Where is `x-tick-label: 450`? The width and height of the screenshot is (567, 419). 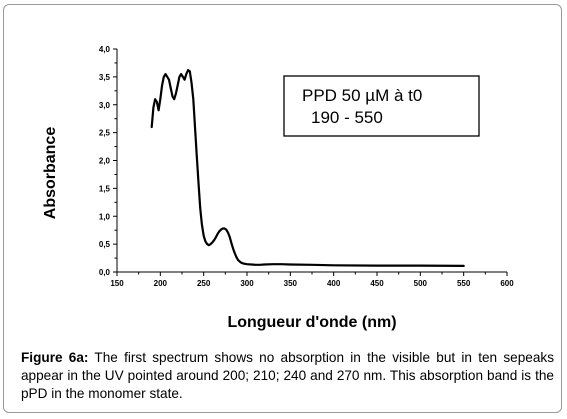 x-tick-label: 450 is located at coordinates (377, 283).